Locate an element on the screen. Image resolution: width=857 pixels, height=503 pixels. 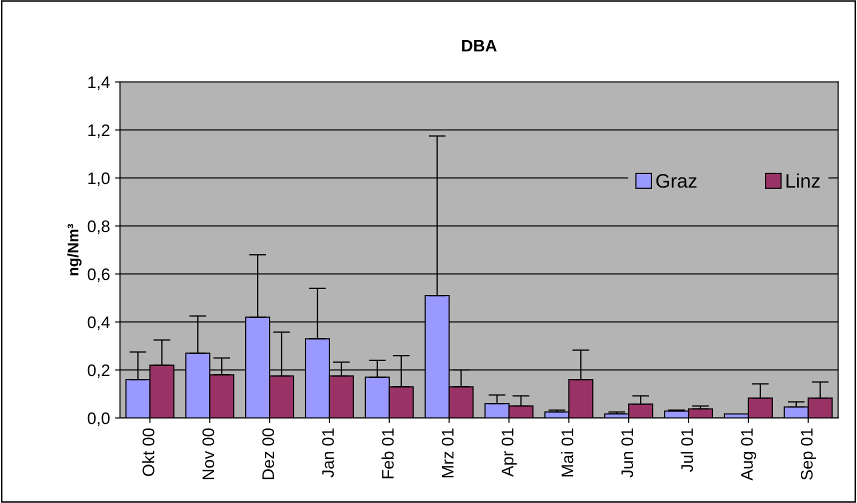
x-tick-label: Apr 01 is located at coordinates (509, 452).